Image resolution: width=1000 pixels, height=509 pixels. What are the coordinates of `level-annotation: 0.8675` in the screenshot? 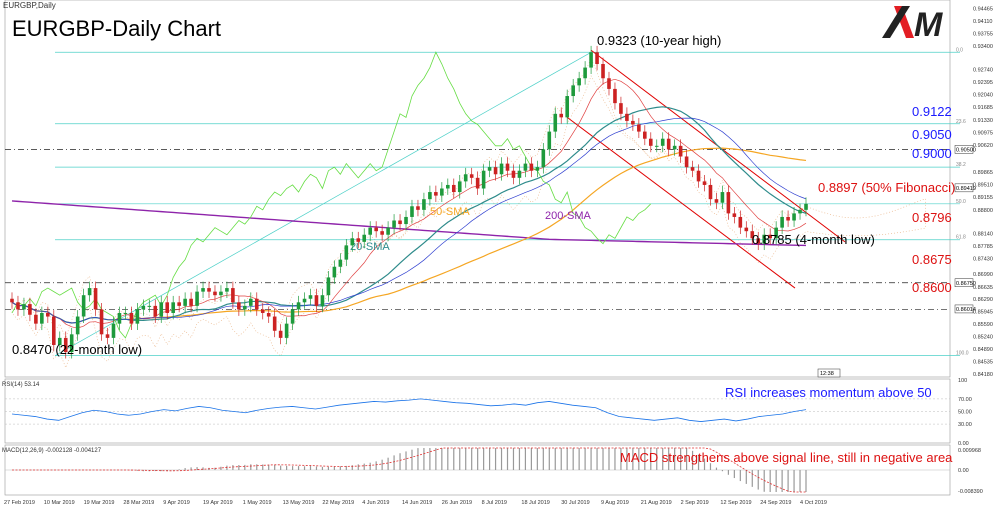 It's located at (932, 259).